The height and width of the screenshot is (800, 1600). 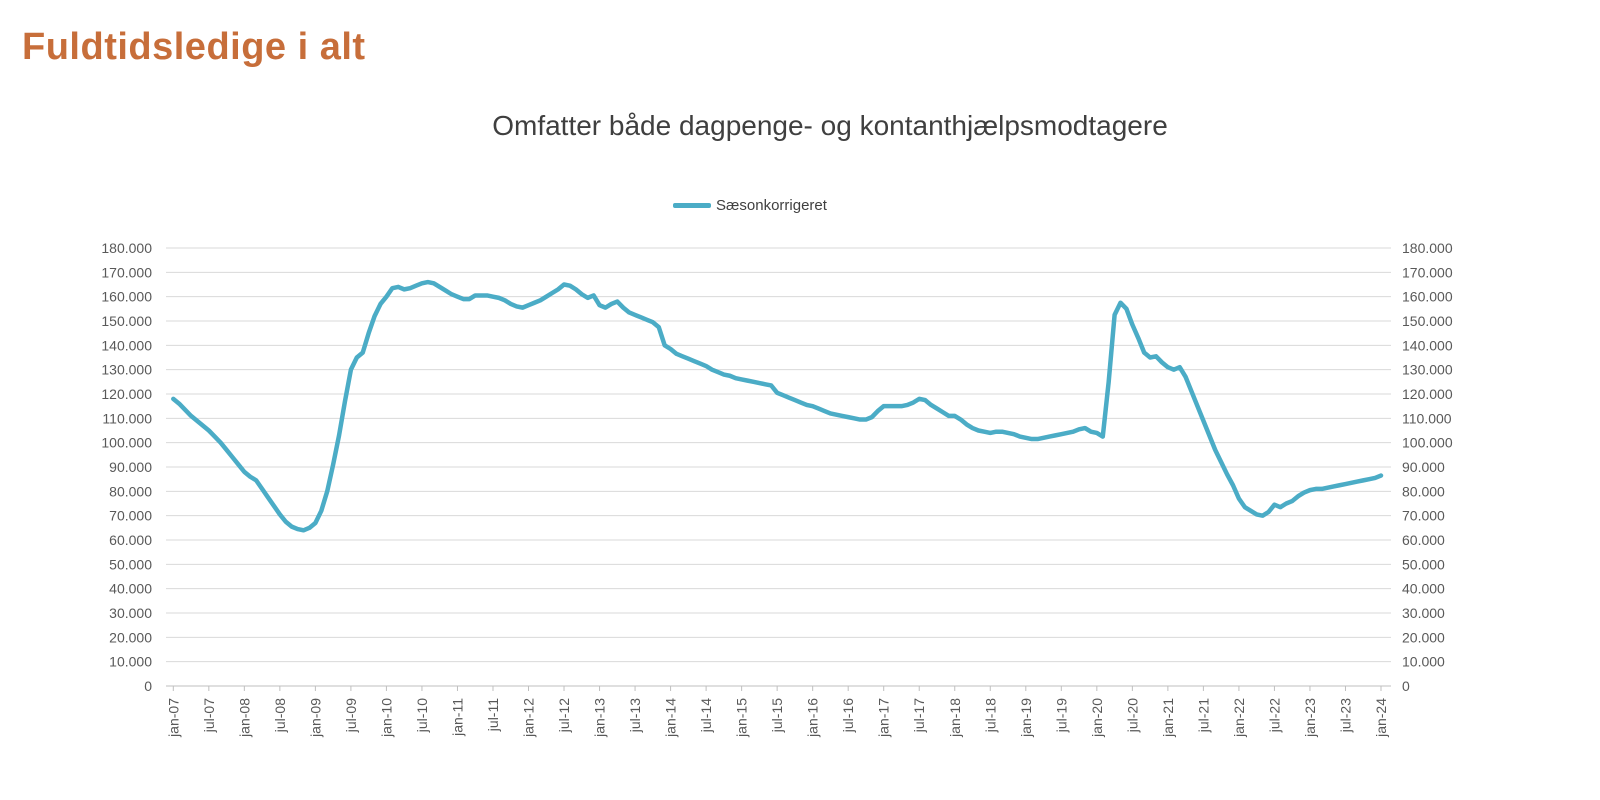 What do you see at coordinates (1310, 718) in the screenshot?
I see `x-tick-label: jan-23` at bounding box center [1310, 718].